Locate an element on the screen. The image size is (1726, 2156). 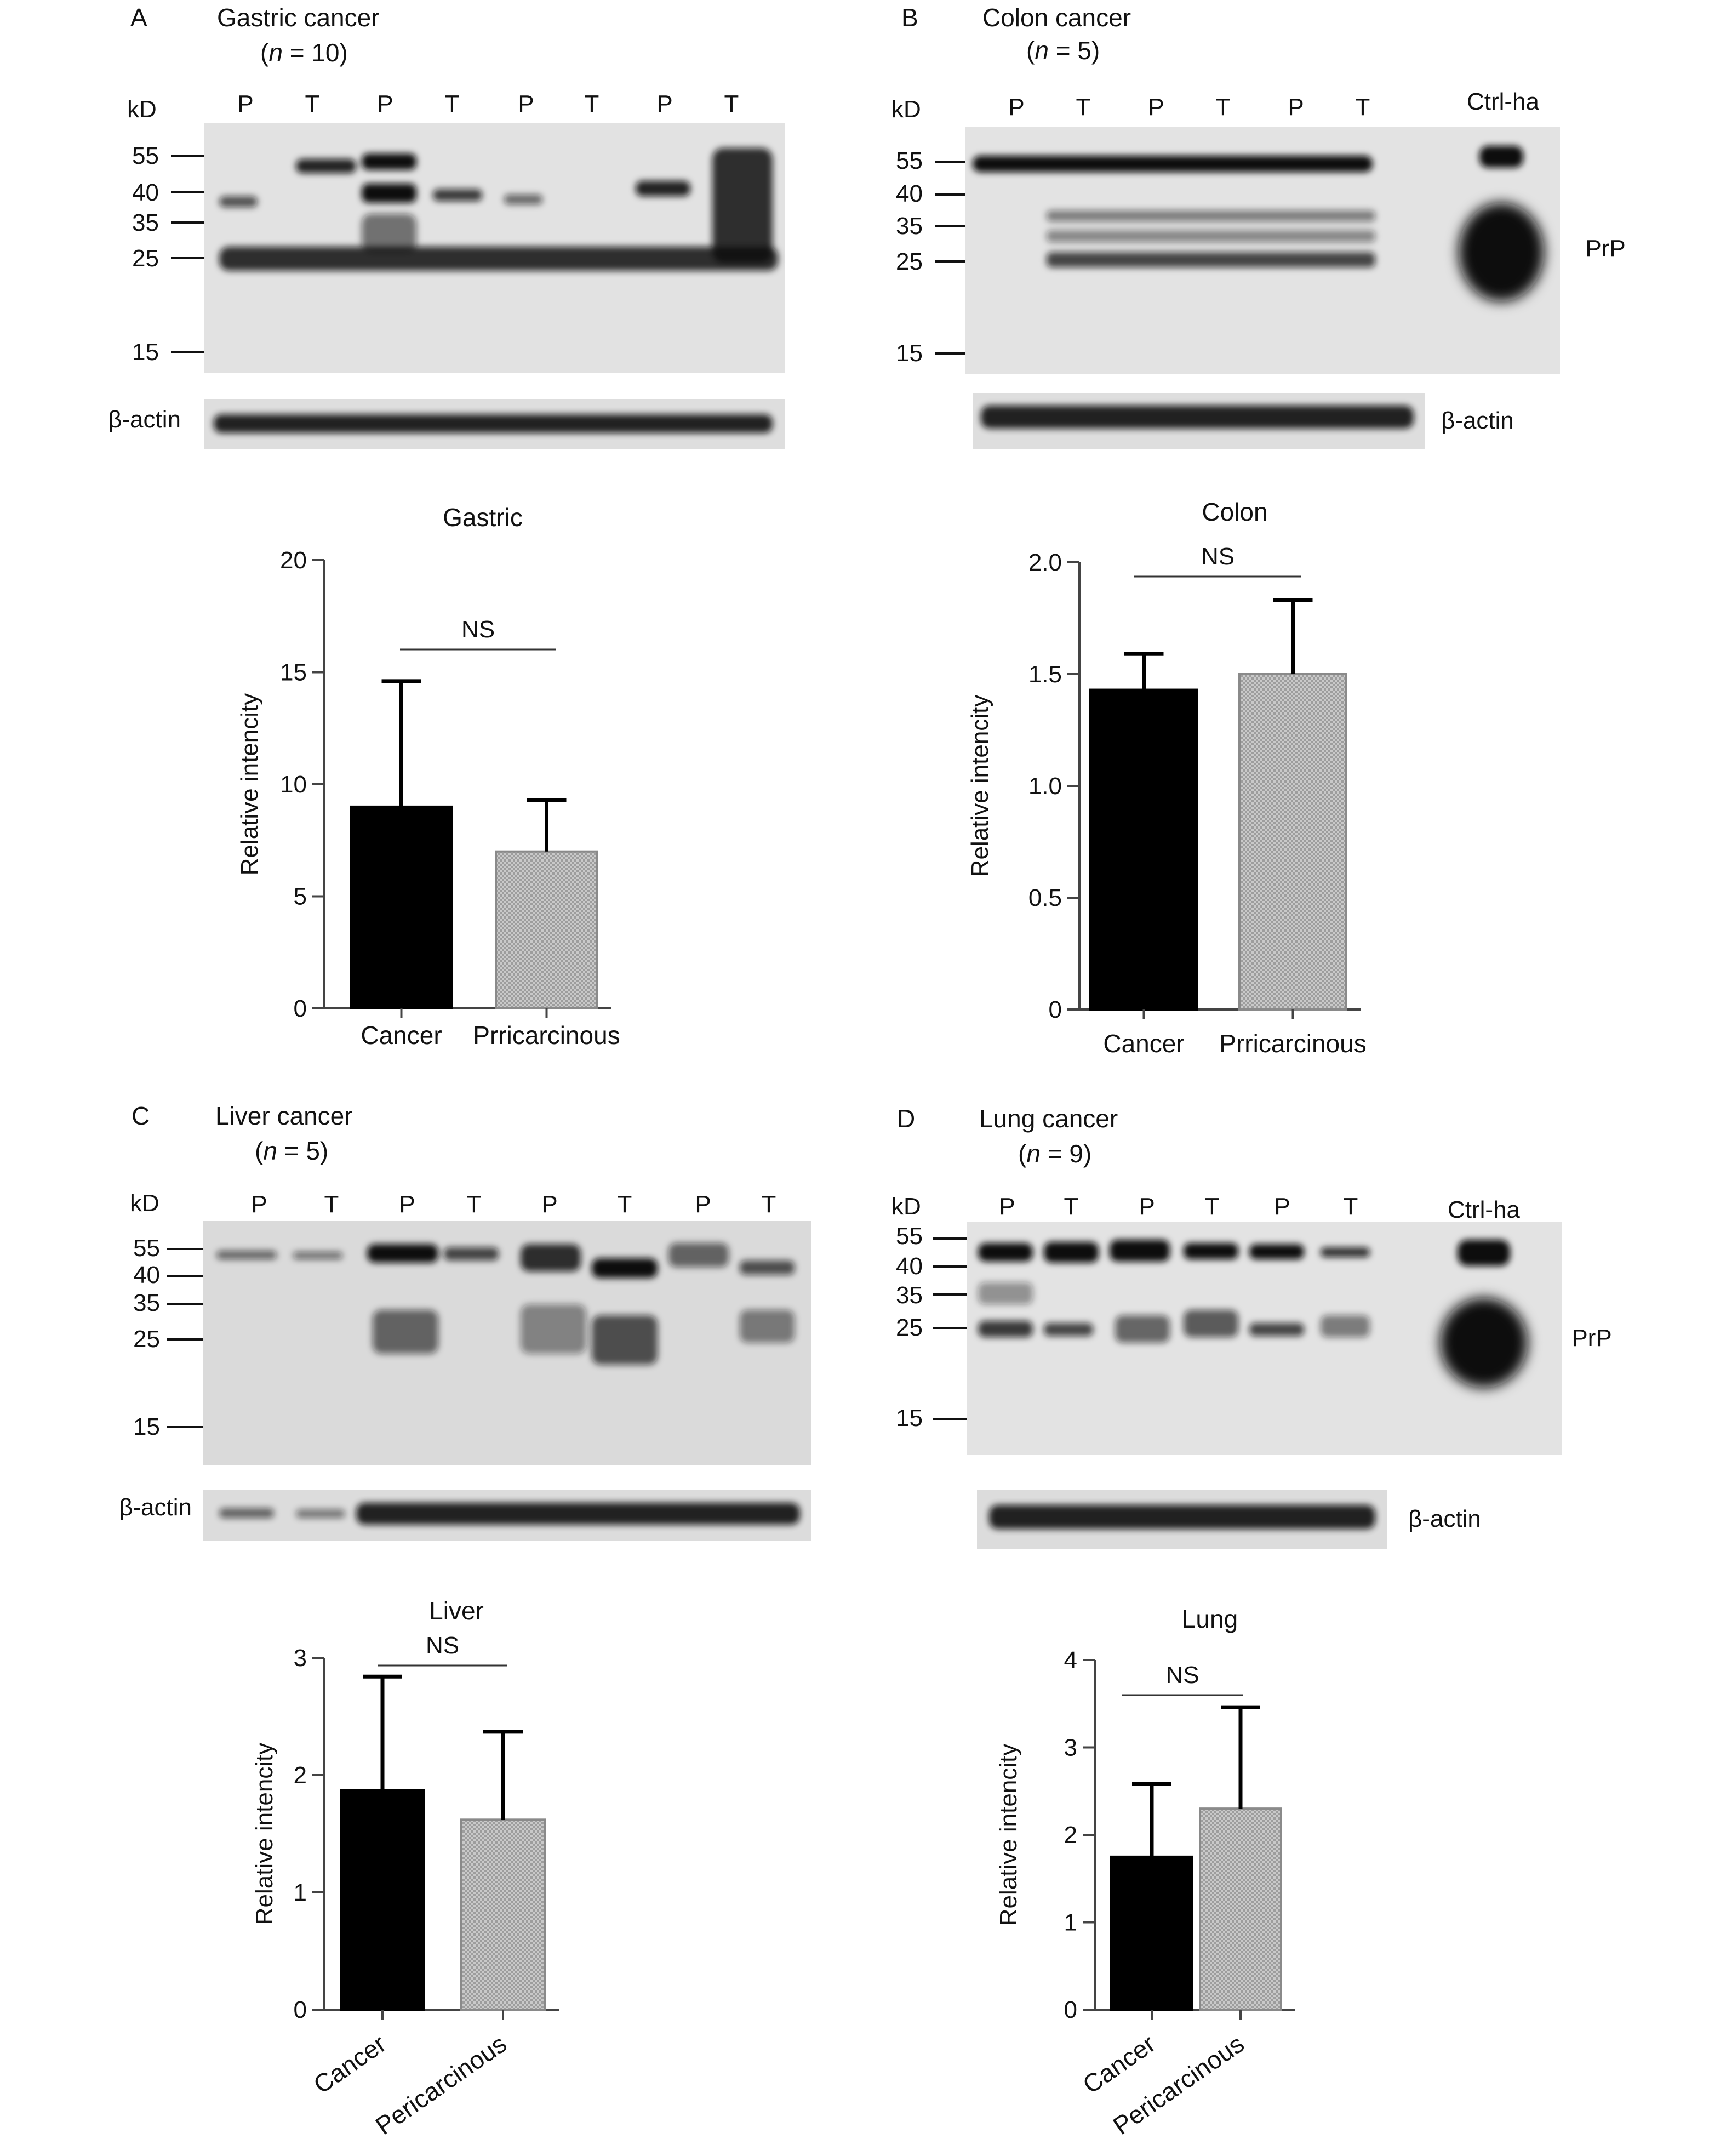
panel-b-marker-labels: 55 40 35 25 15 is located at coordinates (930, 257).